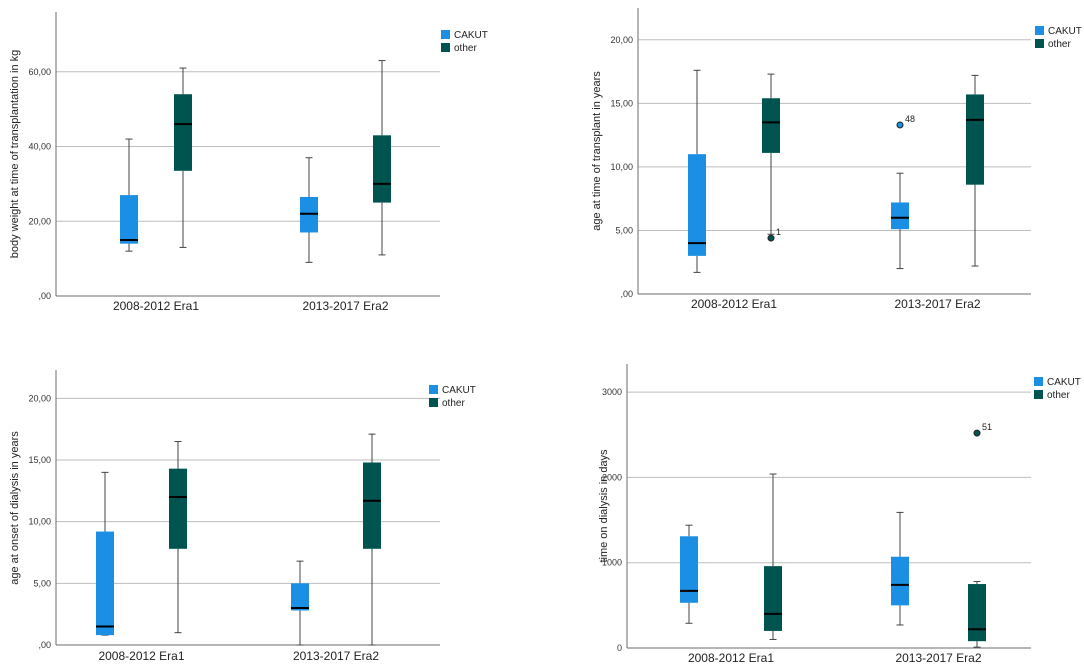  Describe the element at coordinates (987, 427) in the screenshot. I see `outlier-label: 51` at that location.